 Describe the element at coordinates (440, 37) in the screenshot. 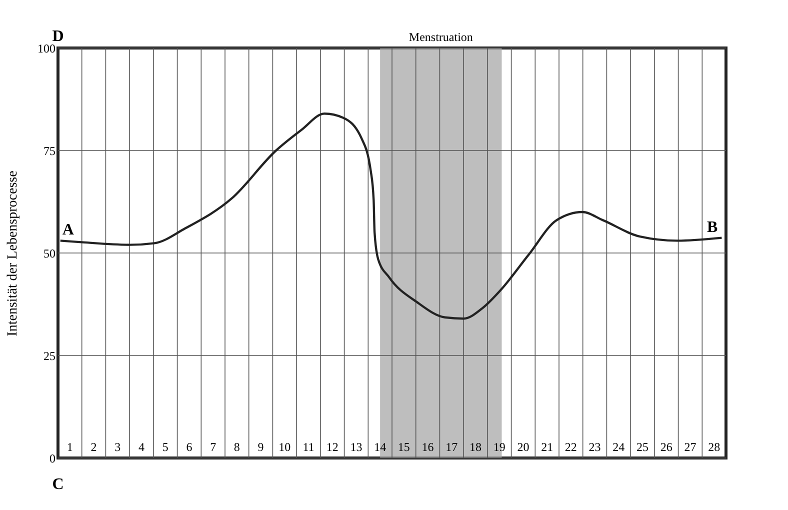

I see `band-label: Menstruation` at that location.